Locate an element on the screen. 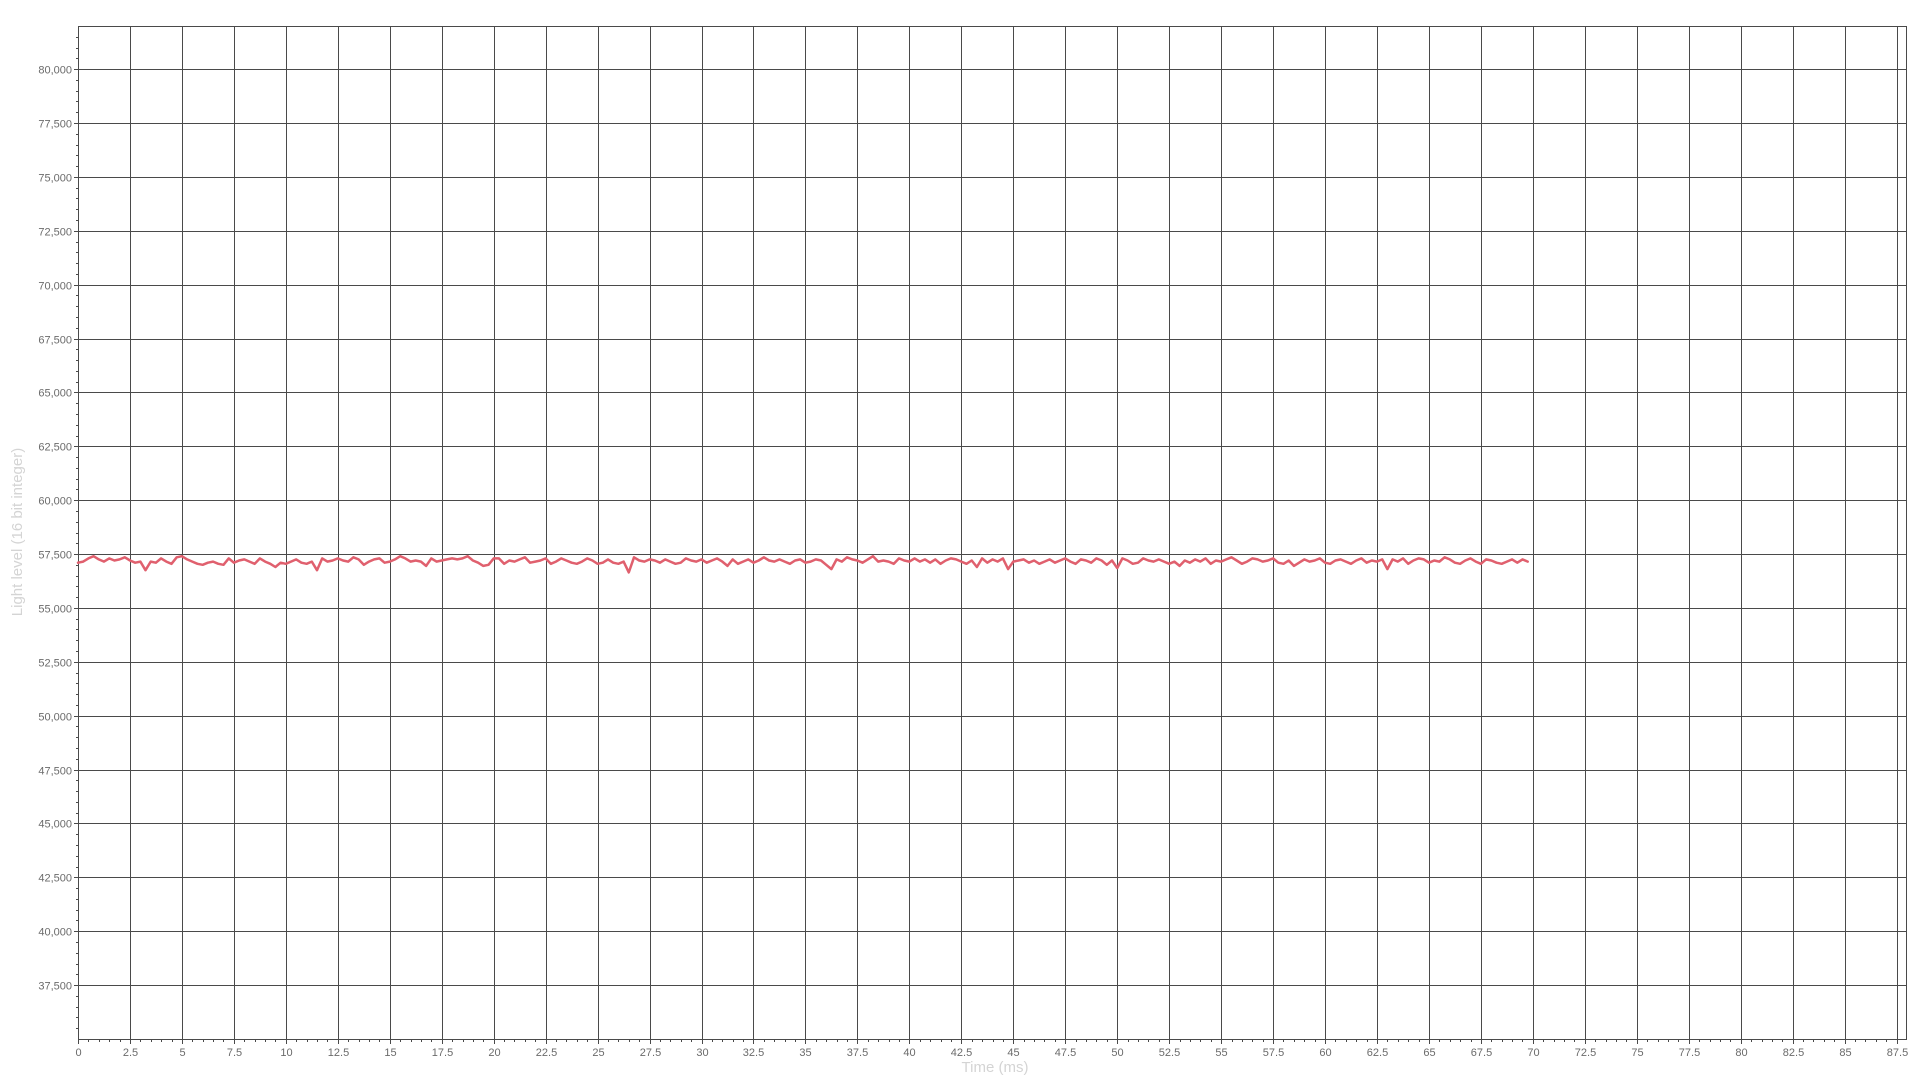 The width and height of the screenshot is (1920, 1085). x-tick-label: 5 is located at coordinates (182, 1053).